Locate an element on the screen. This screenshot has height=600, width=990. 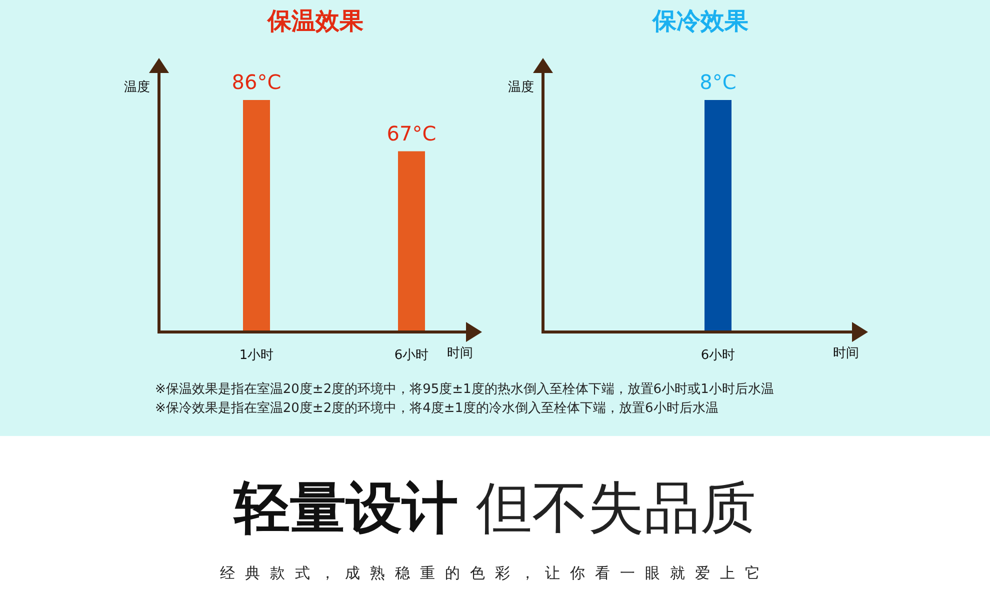
text: ※保温效果是指在室温20度±2度的环境中，将95度±1度的热水倒入至栓体下端，放置6小时或1小时后水温 is located at coordinates (464, 389).